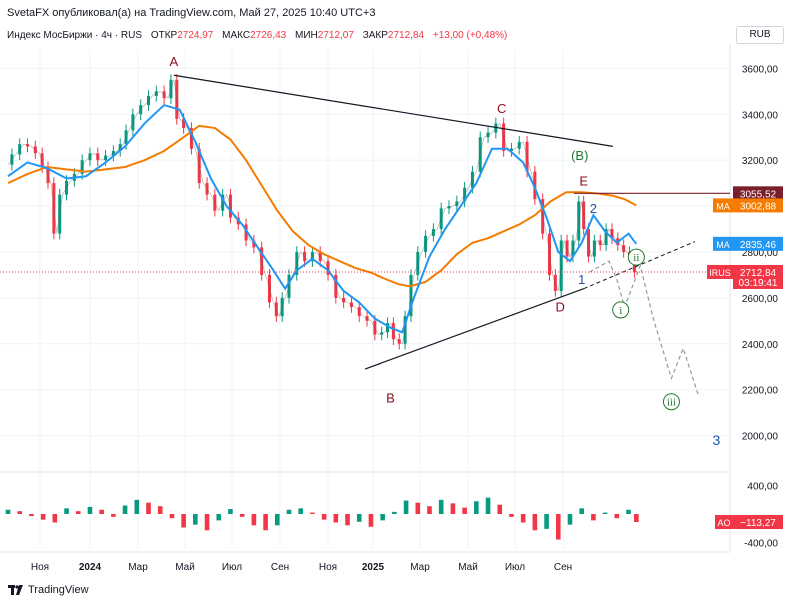 The image size is (800, 605). I want to click on ma-blue-value: 2835,46, so click(758, 245).